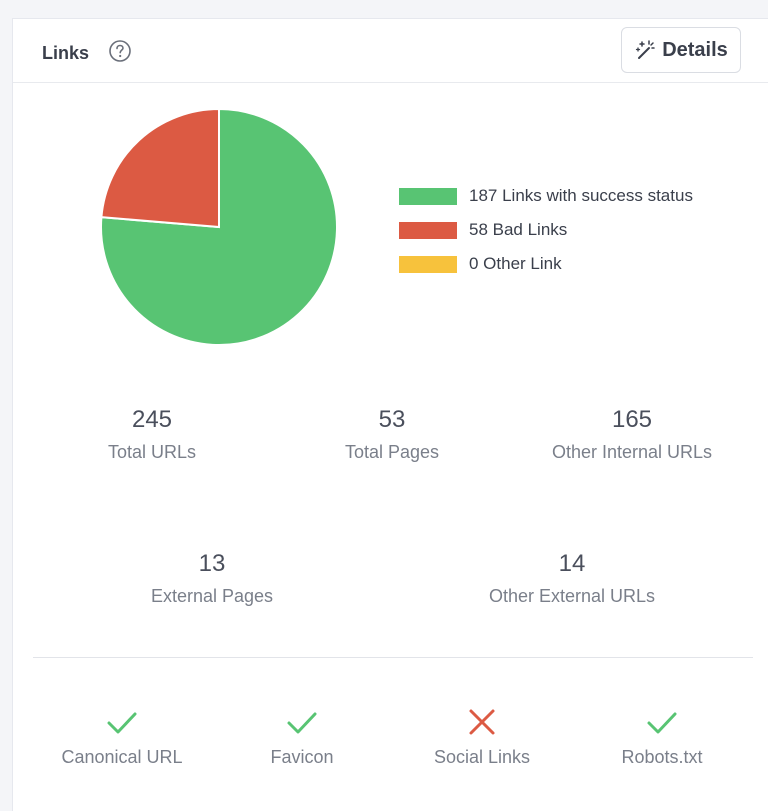  I want to click on stat-other-external-urls: 14 Other External URLs, so click(572, 578).